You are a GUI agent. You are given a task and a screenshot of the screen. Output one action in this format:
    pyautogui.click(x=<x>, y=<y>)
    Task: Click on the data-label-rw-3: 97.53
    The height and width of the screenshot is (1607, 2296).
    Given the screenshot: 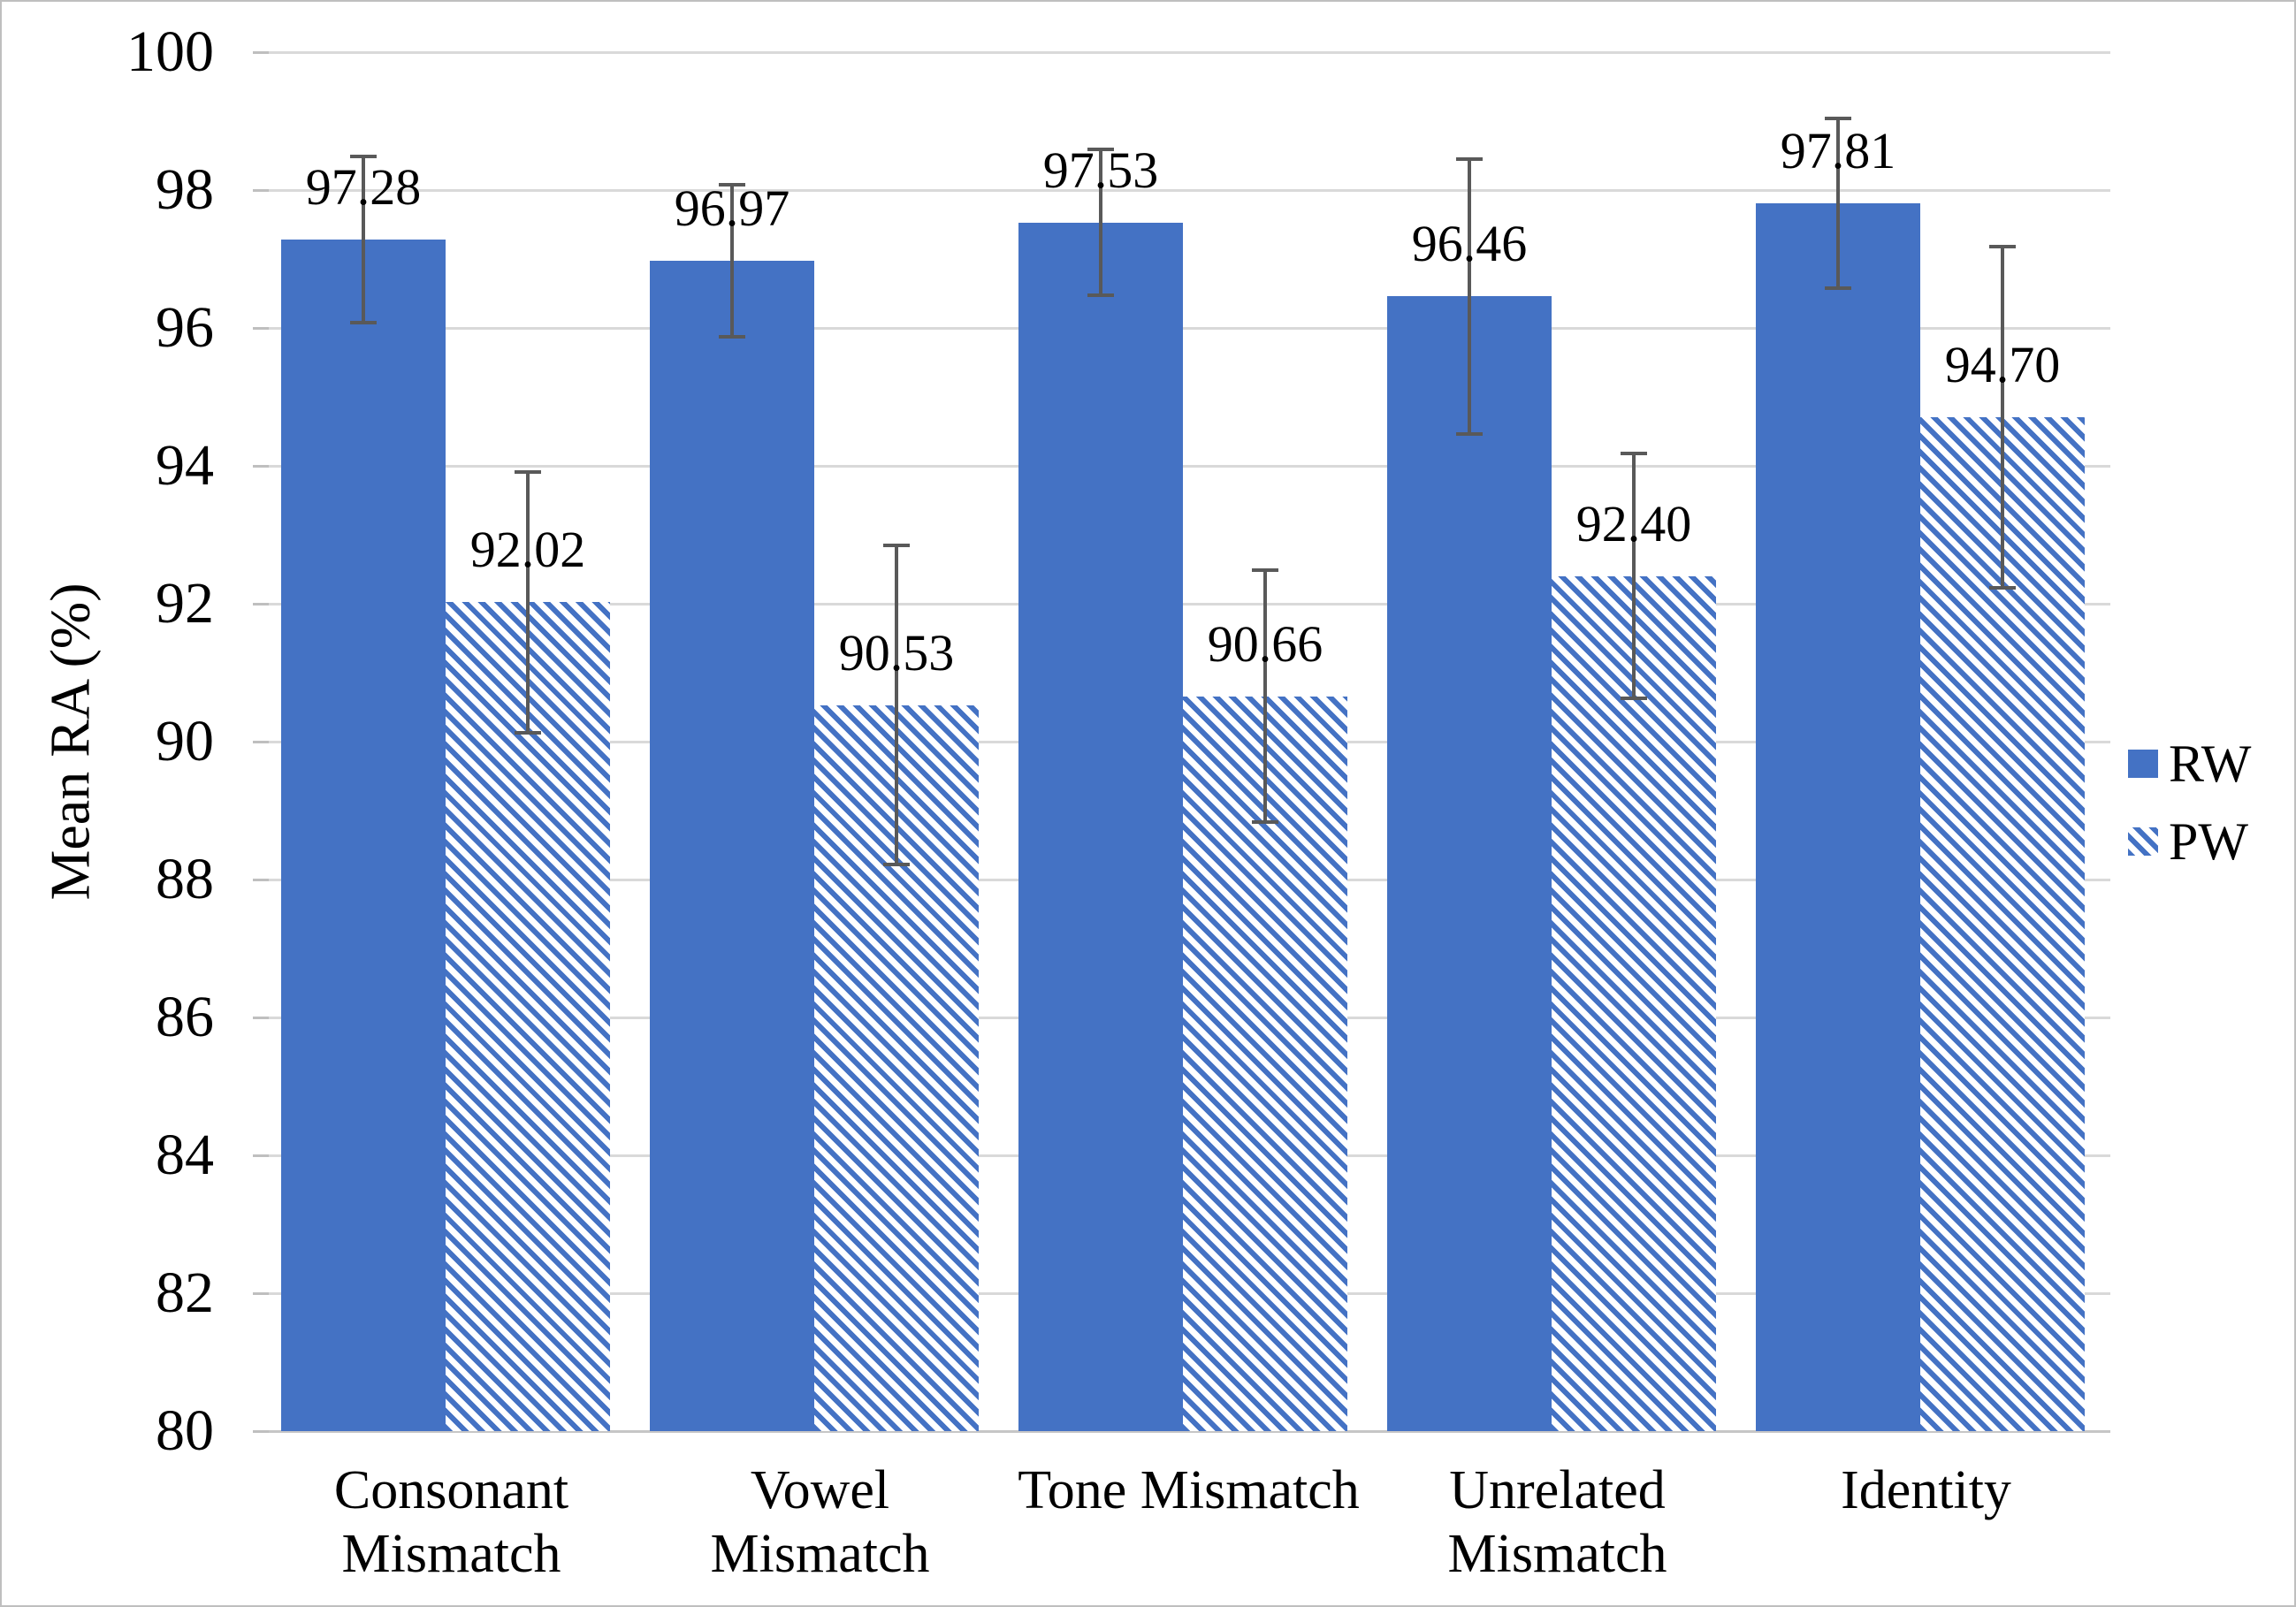 What is the action you would take?
    pyautogui.click(x=1100, y=170)
    